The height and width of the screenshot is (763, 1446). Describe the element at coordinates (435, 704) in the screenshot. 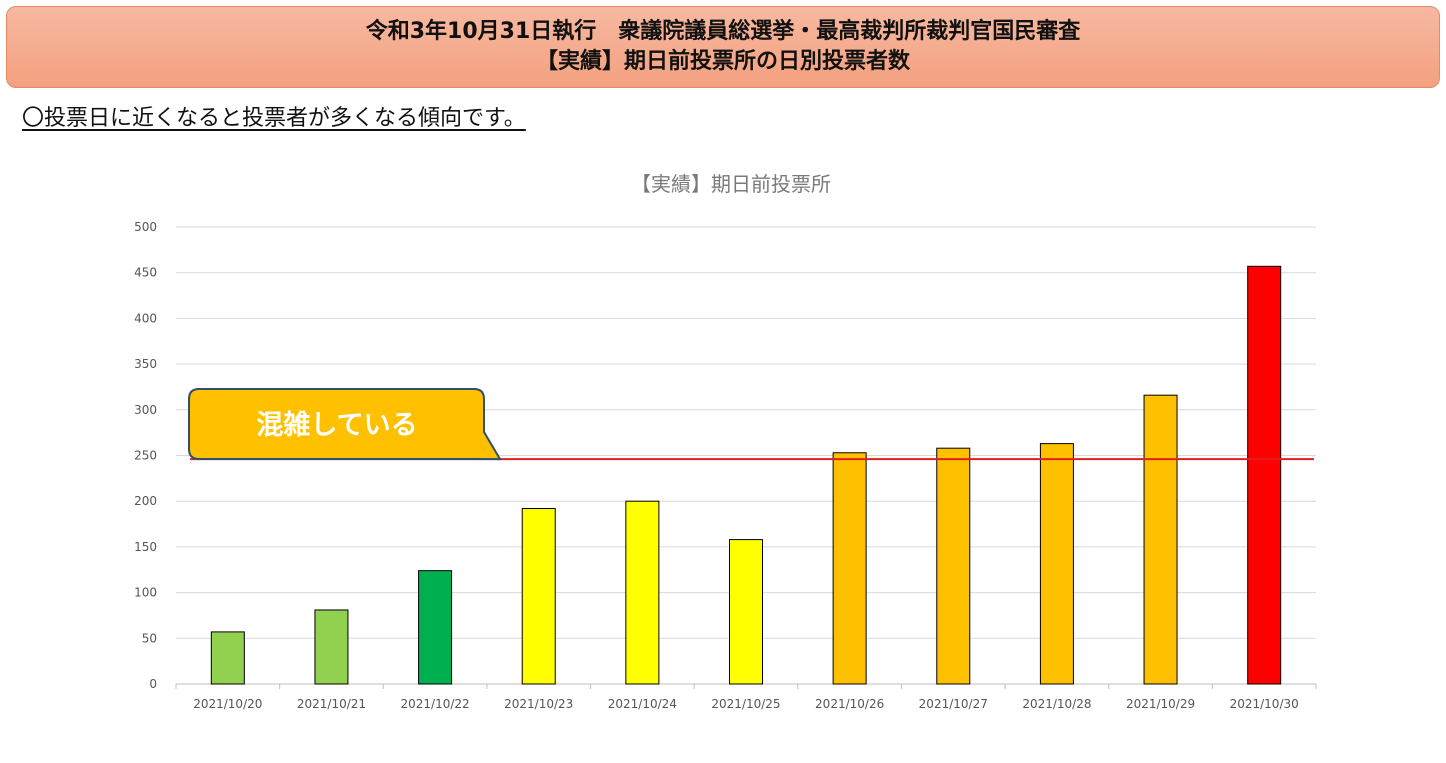

I see `x-category-label: 2021/10/22` at that location.